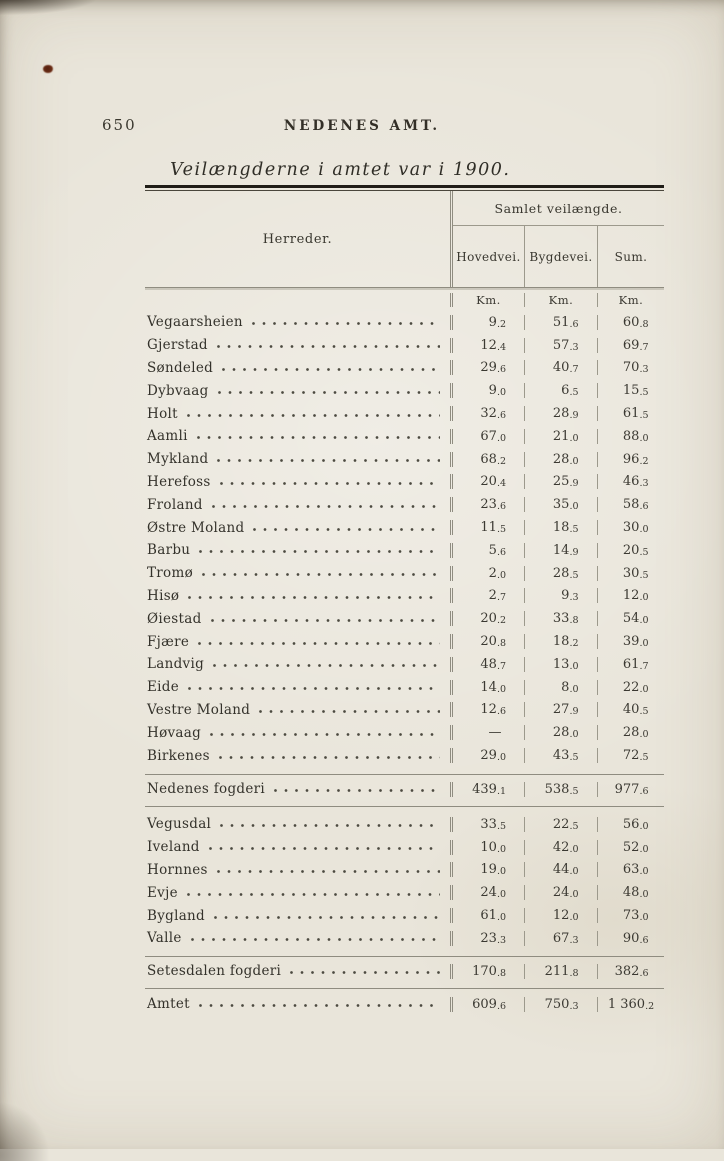 The width and height of the screenshot is (724, 1161). Describe the element at coordinates (178, 390) in the screenshot. I see `herred-name: Dybvaag` at that location.